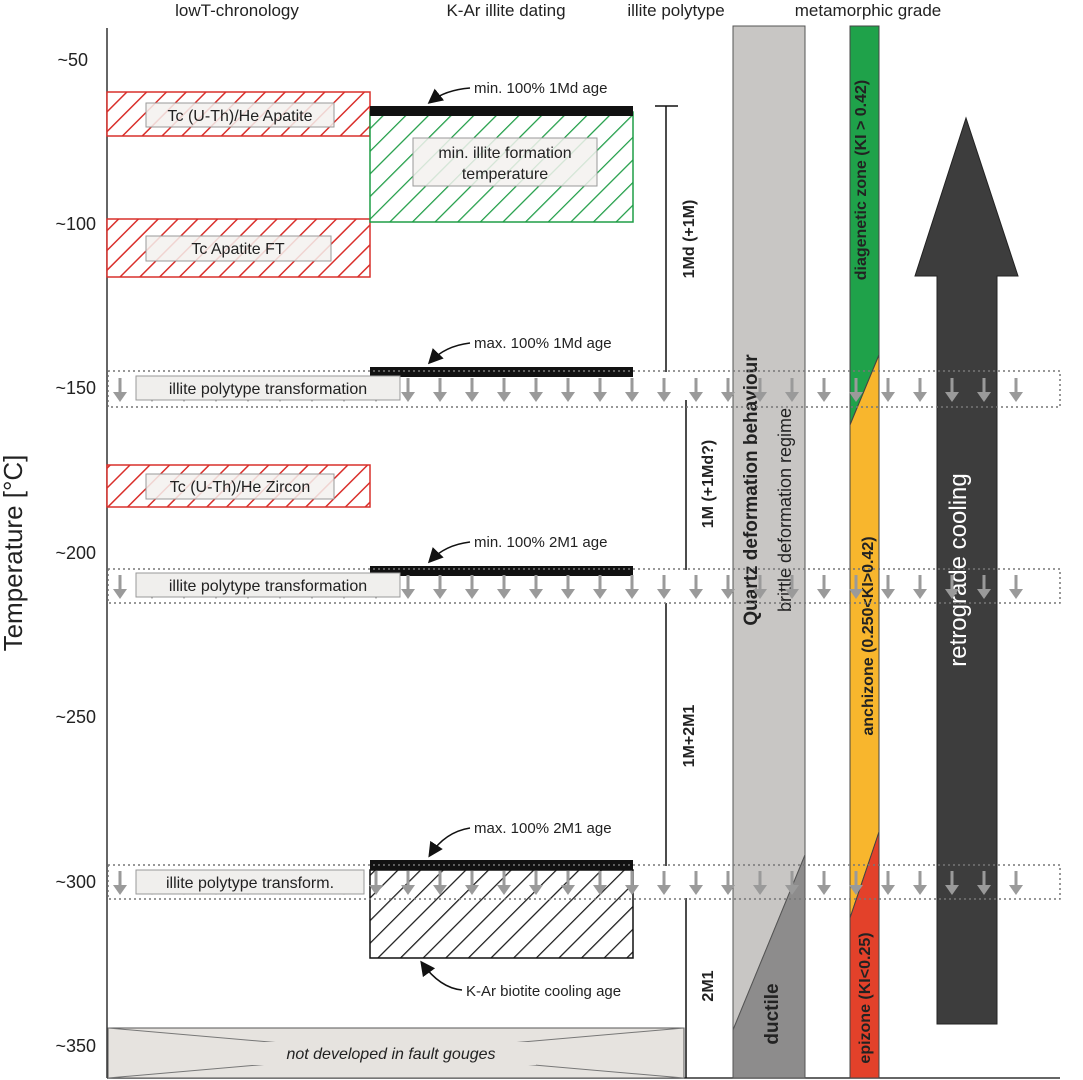 Image resolution: width=1083 pixels, height=1080 pixels. I want to click on epizone-band, so click(864, 955).